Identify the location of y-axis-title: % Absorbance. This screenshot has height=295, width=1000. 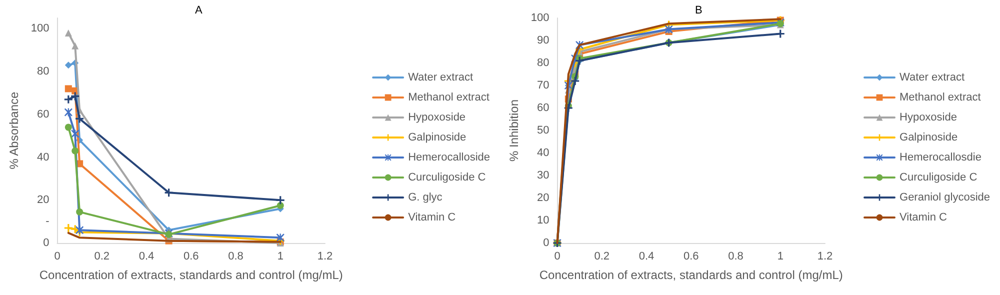
(14, 130).